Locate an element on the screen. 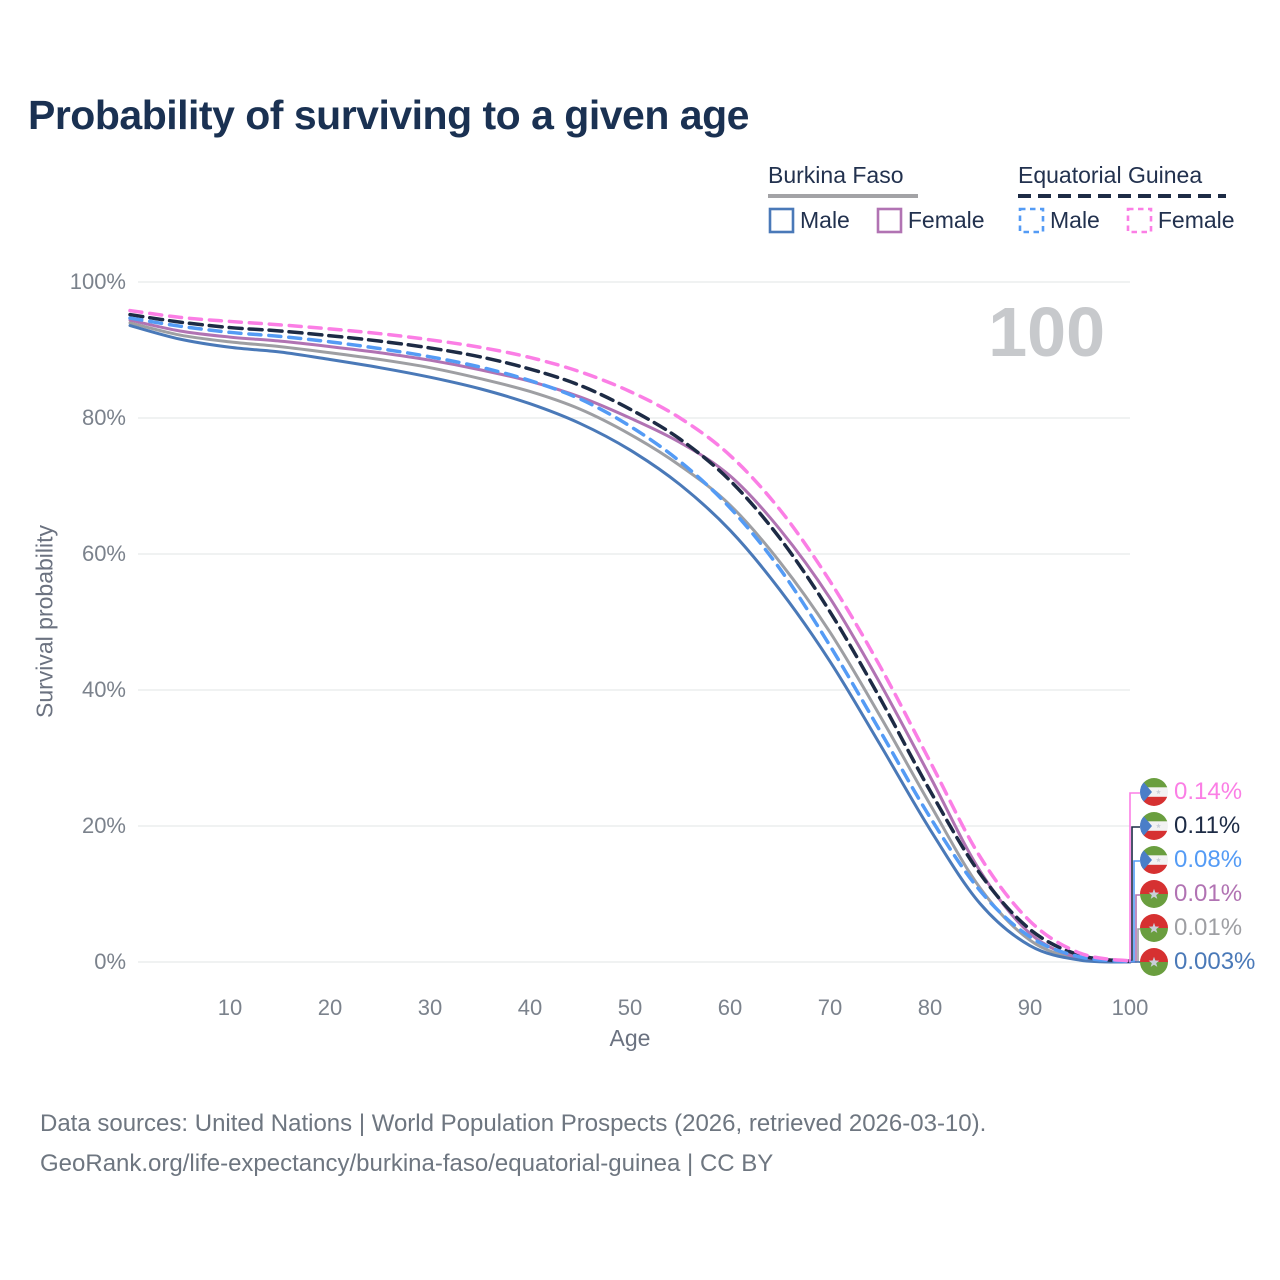 The height and width of the screenshot is (1280, 1280). legend-item-burkina-faso-male: Male is located at coordinates (809, 220).